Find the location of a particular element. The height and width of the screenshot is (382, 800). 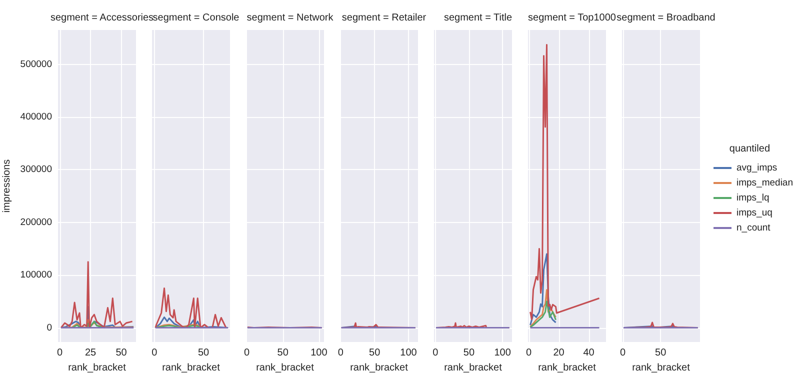

y-tick-label: 100000 is located at coordinates (36, 275).